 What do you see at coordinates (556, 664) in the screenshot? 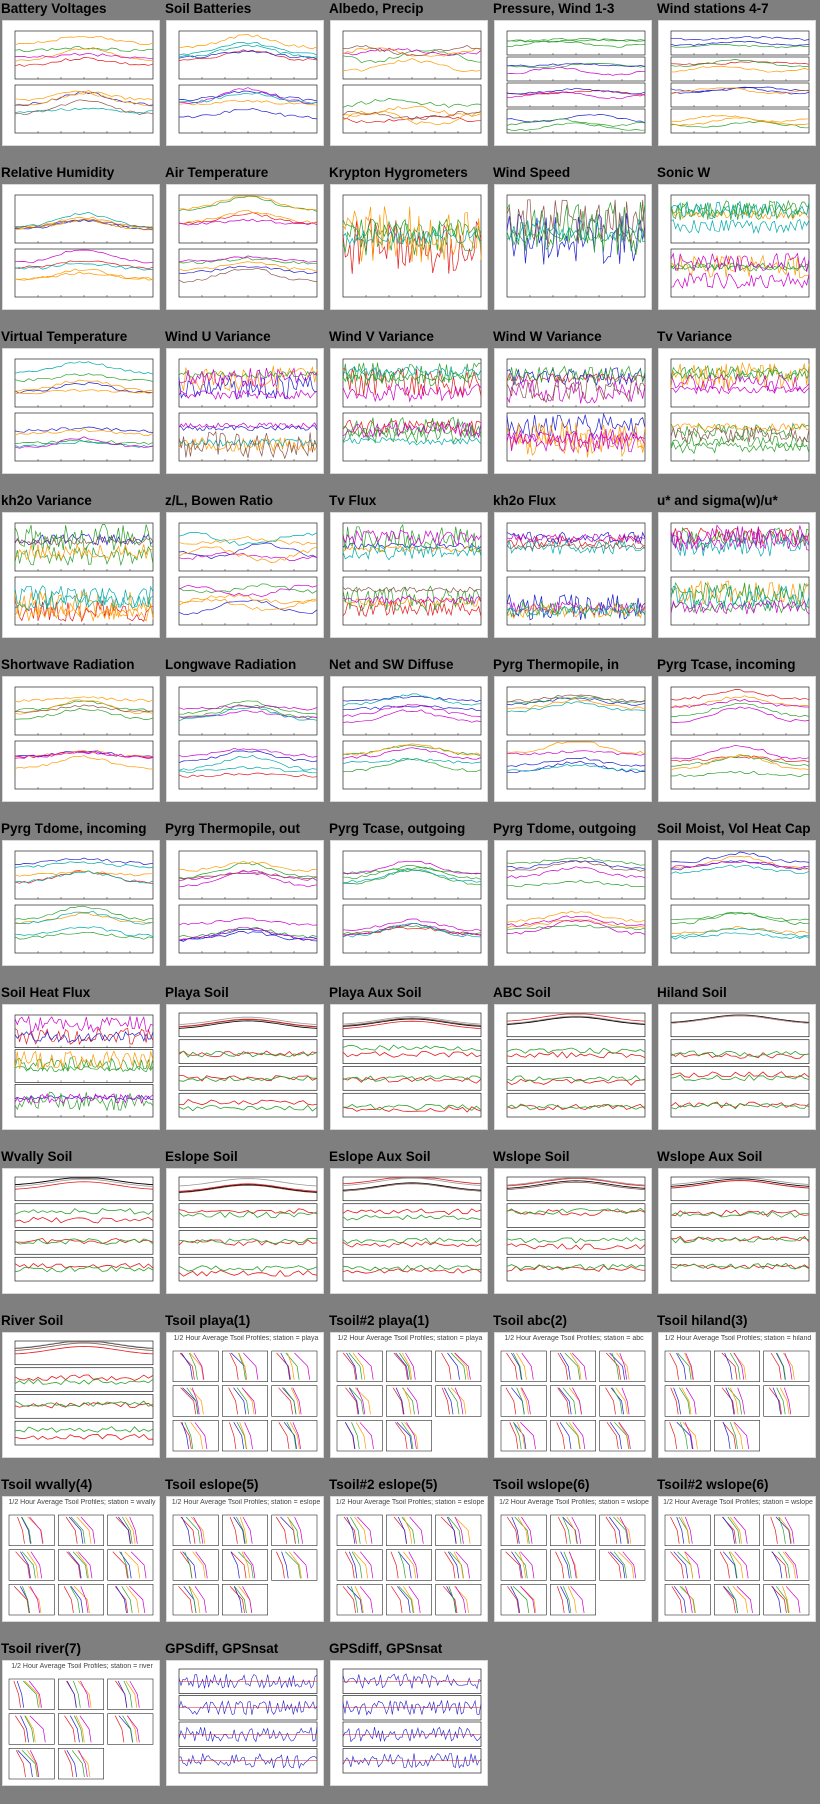
I see `plot-title-link: Pyrg Thermopile, in` at bounding box center [556, 664].